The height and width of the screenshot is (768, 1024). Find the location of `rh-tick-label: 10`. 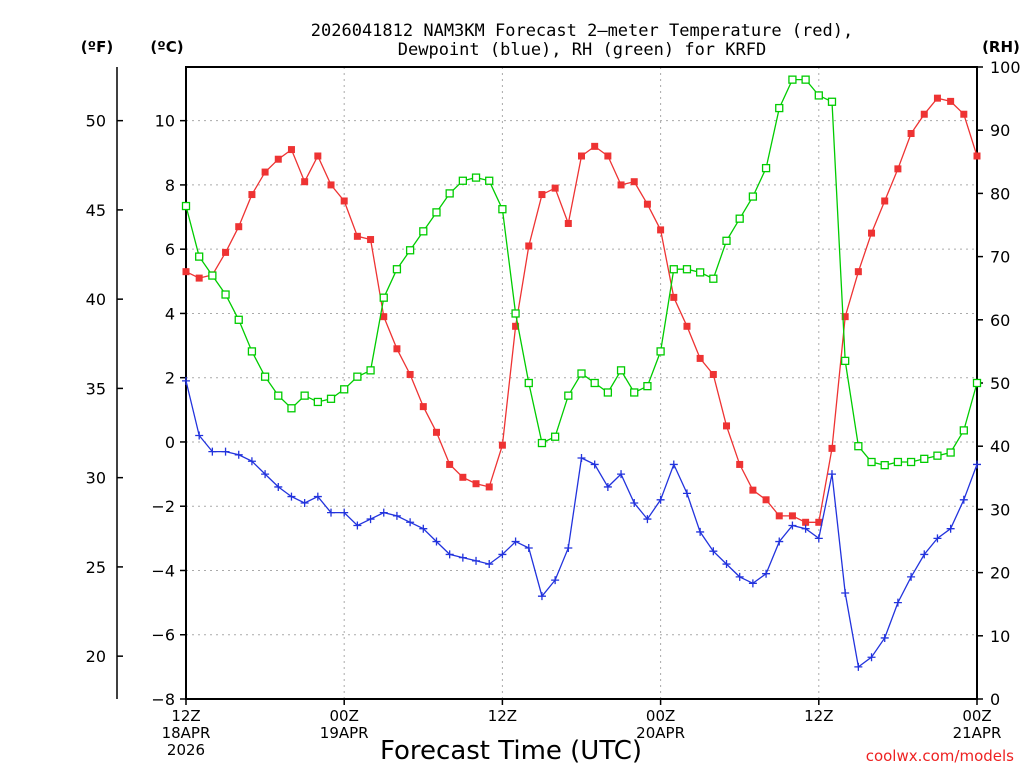

rh-tick-label: 10 is located at coordinates (1000, 636).